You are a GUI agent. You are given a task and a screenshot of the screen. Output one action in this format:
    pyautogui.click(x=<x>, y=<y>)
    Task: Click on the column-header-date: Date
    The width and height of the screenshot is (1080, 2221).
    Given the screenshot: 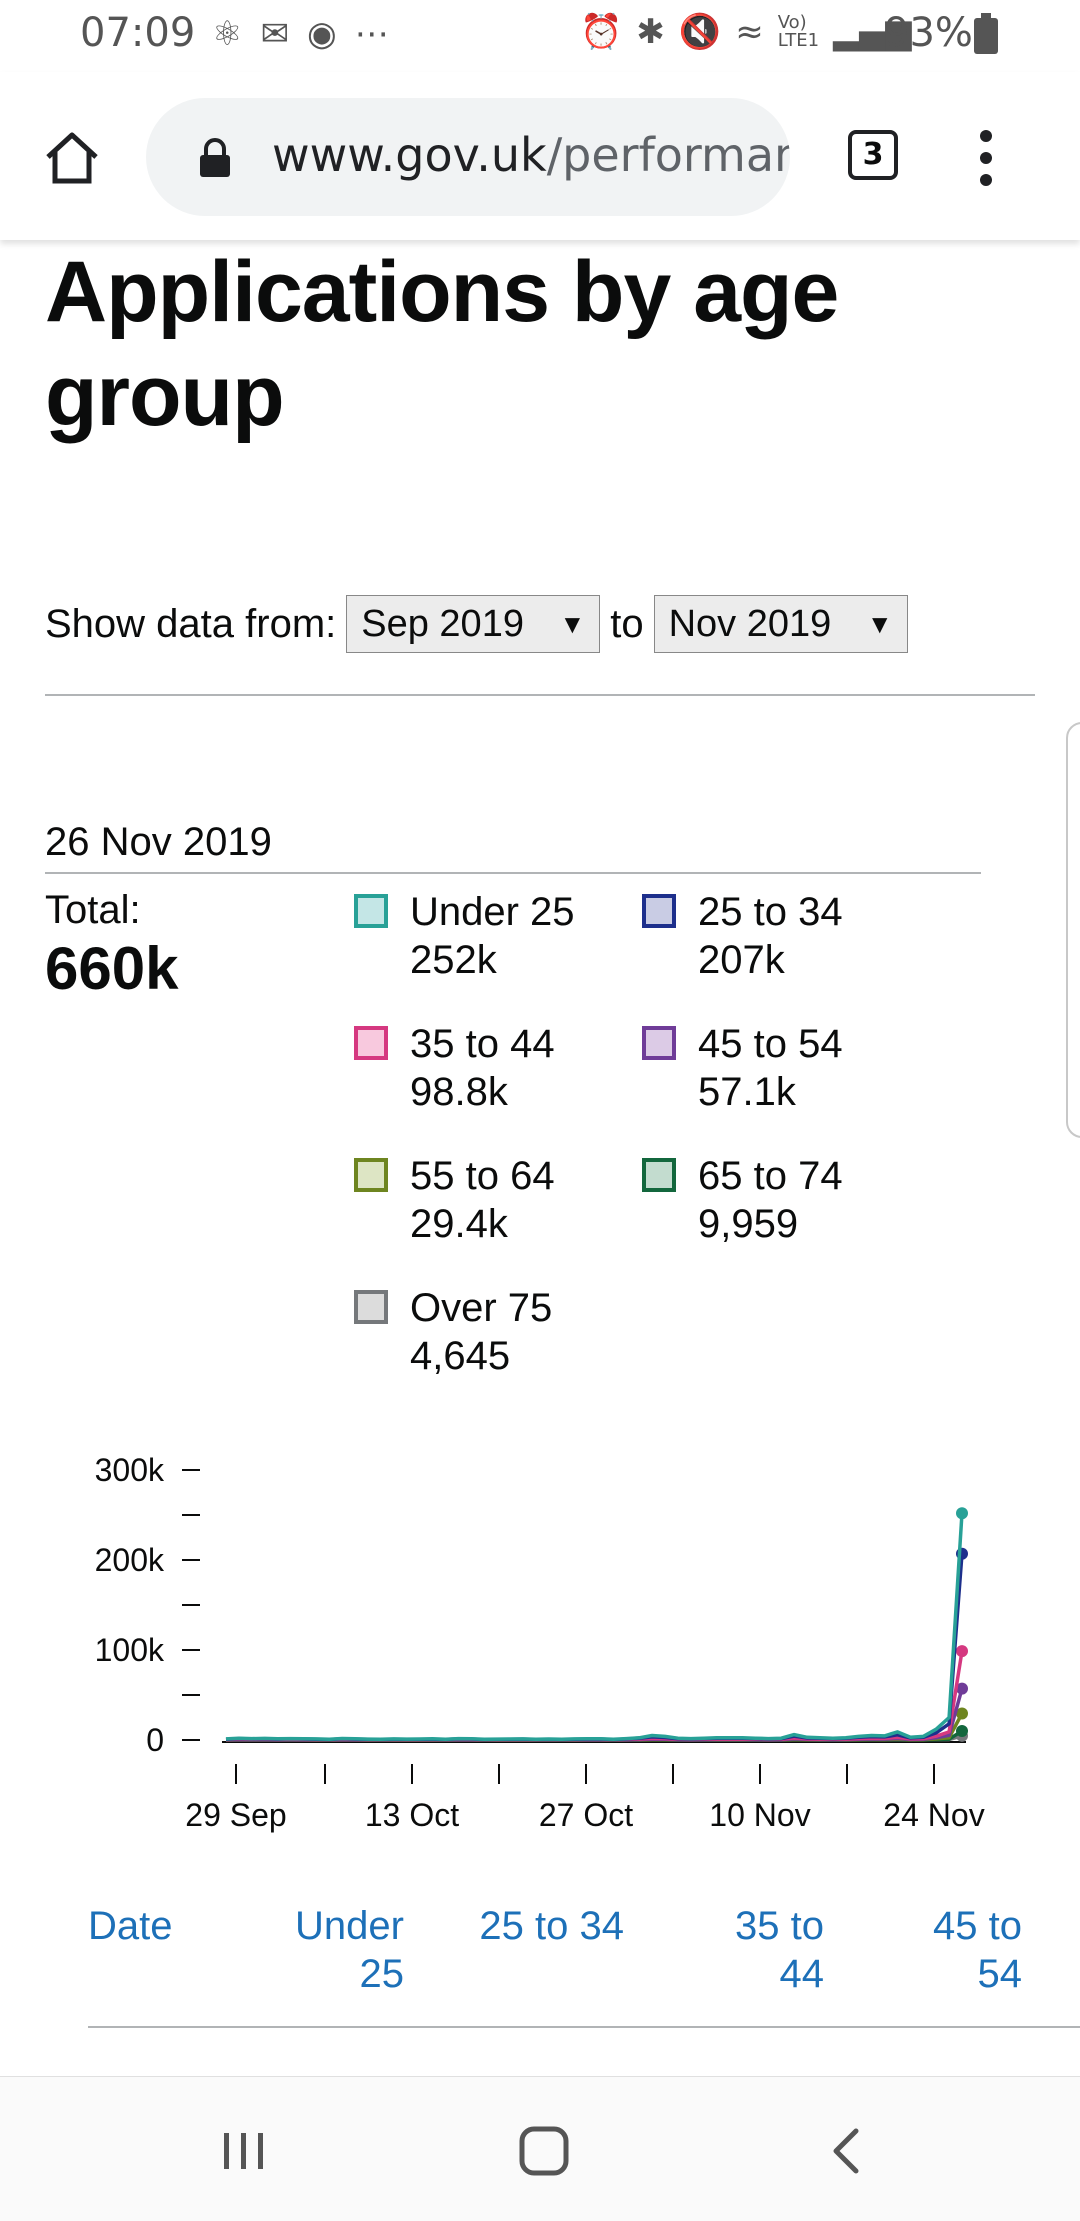 What is the action you would take?
    pyautogui.click(x=130, y=1926)
    